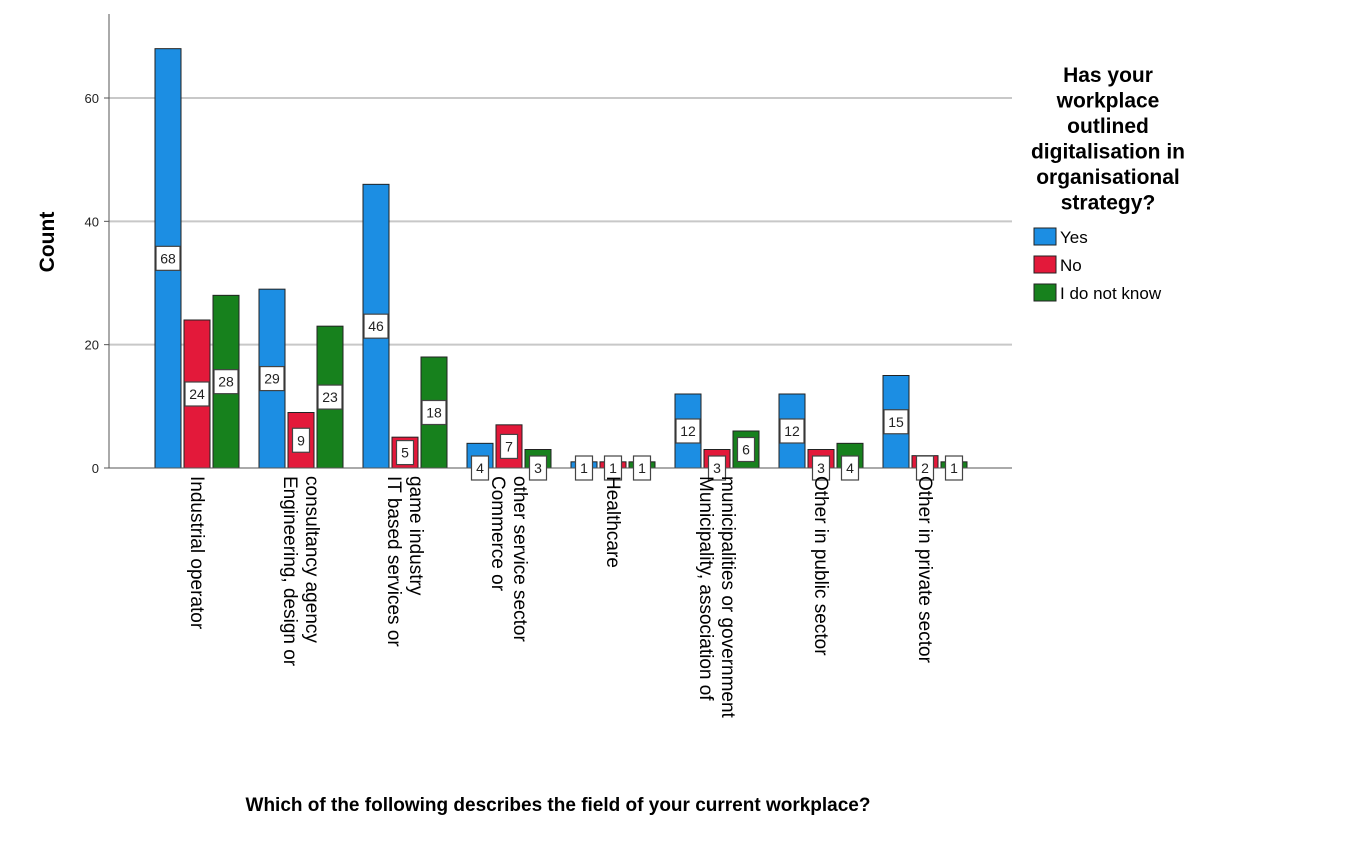 The width and height of the screenshot is (1357, 843). I want to click on legend-title-line: organisational, so click(1108, 177).